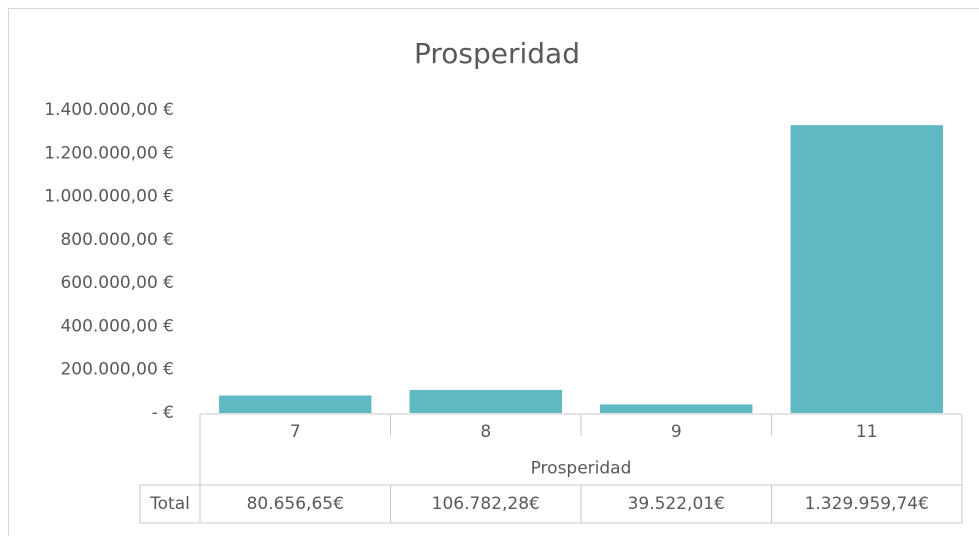 The width and height of the screenshot is (979, 536). What do you see at coordinates (867, 432) in the screenshot?
I see `x-tick-label: 11` at bounding box center [867, 432].